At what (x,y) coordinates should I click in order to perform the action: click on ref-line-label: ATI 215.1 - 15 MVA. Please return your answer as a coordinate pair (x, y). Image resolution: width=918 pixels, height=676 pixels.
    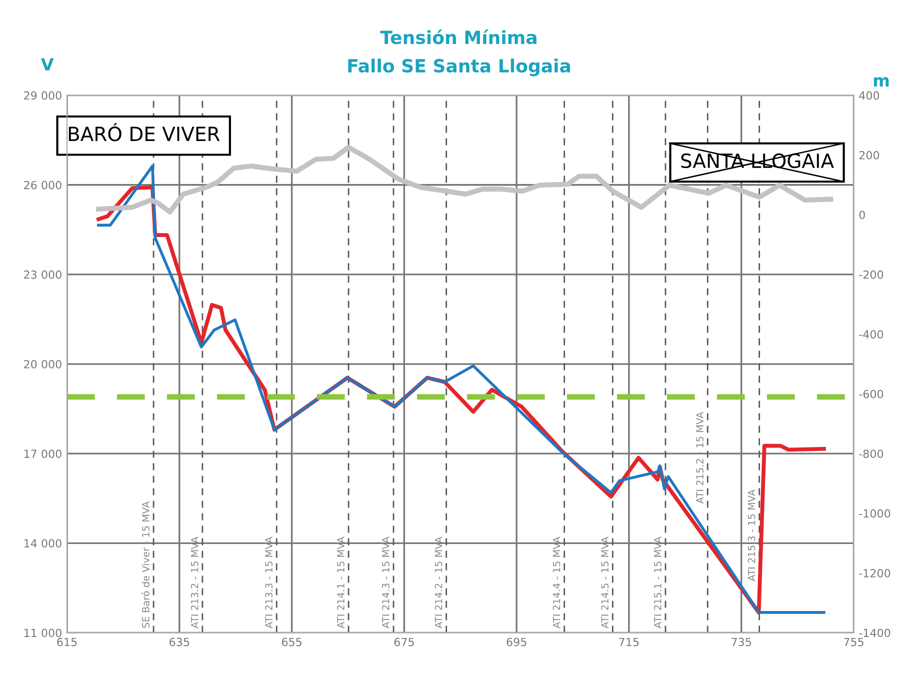
    Looking at the image, I should click on (658, 582).